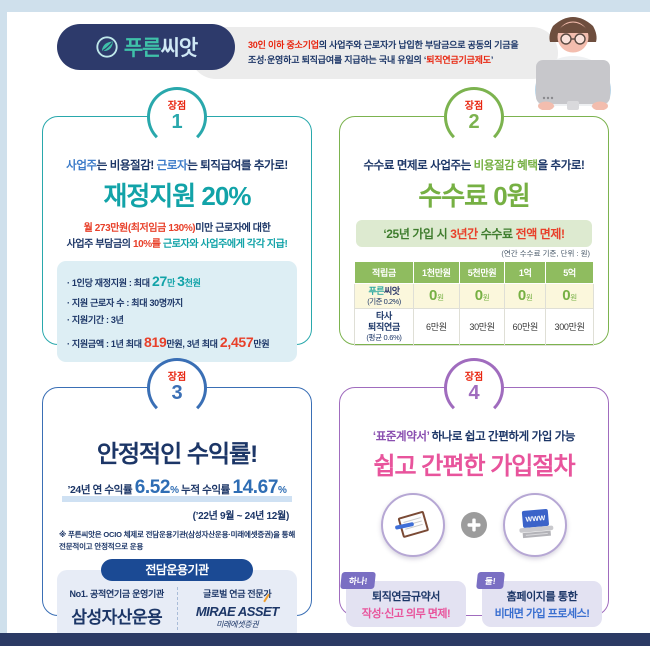  I want to click on header-line-1-highlight: 30인 이하 중소기업, so click(283, 44).